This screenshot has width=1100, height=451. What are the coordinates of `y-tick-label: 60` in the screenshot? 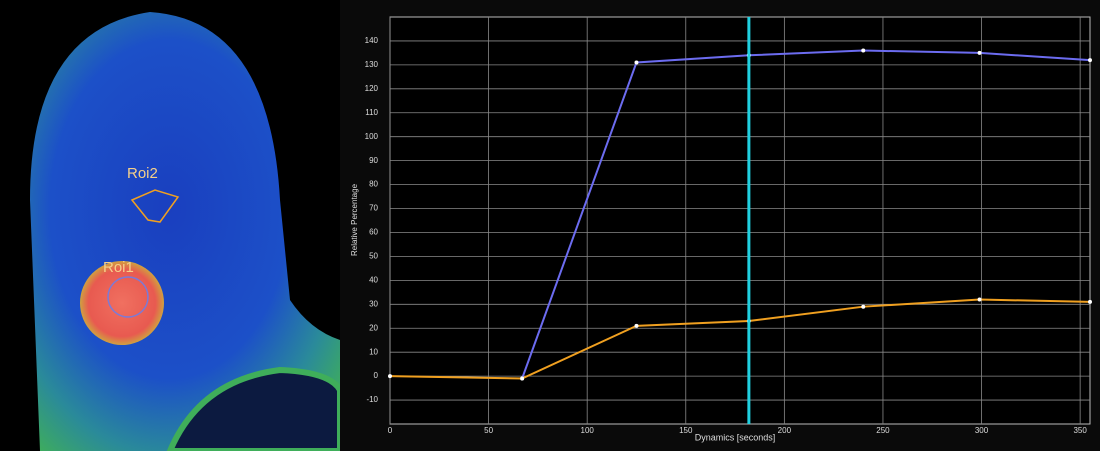 It's located at (373, 232).